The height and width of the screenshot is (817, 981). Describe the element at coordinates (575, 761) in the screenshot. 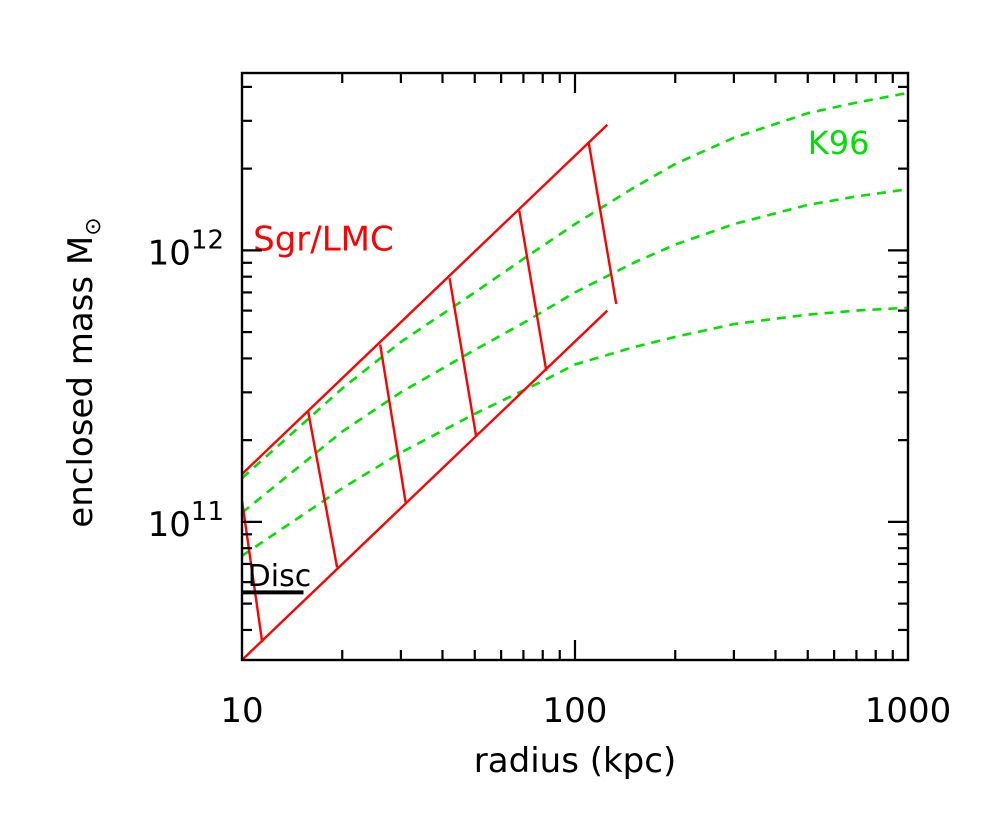

I see `x-axis-label: radius (kpc)` at that location.